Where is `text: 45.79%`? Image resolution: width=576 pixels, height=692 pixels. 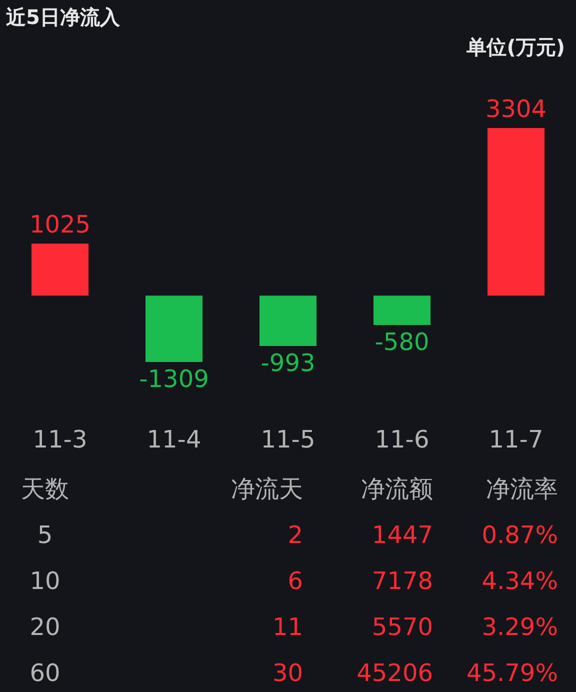
text: 45.79% is located at coordinates (512, 673).